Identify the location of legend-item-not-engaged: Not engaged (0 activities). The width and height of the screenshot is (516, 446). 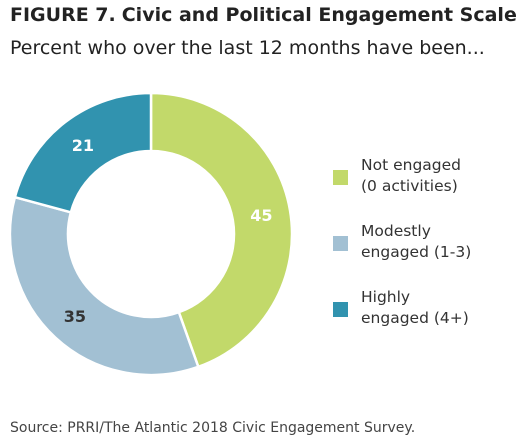
(423, 189).